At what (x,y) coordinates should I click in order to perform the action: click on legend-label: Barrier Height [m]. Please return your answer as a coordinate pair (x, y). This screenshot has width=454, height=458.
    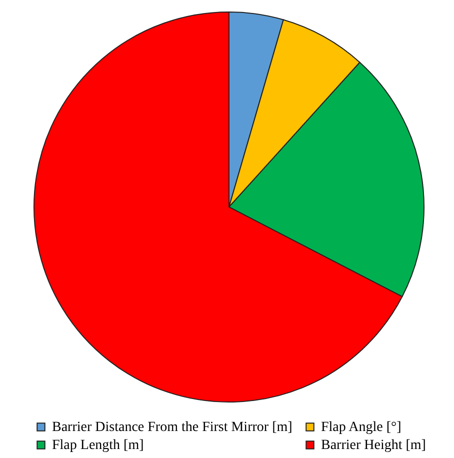
    Looking at the image, I should click on (373, 445).